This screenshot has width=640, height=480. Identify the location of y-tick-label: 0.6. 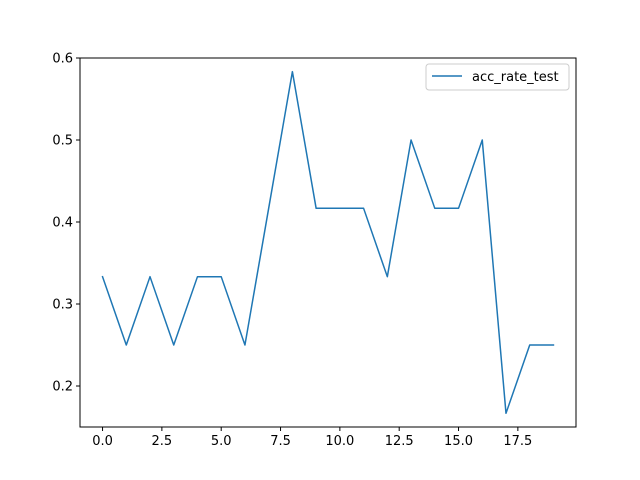
(62, 59).